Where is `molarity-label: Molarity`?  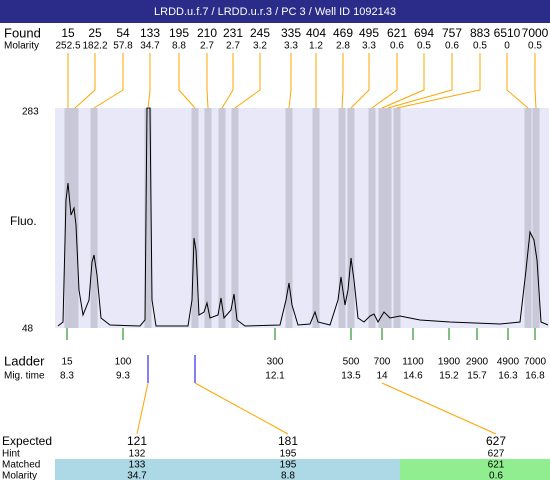
molarity-label: Molarity is located at coordinates (21, 46).